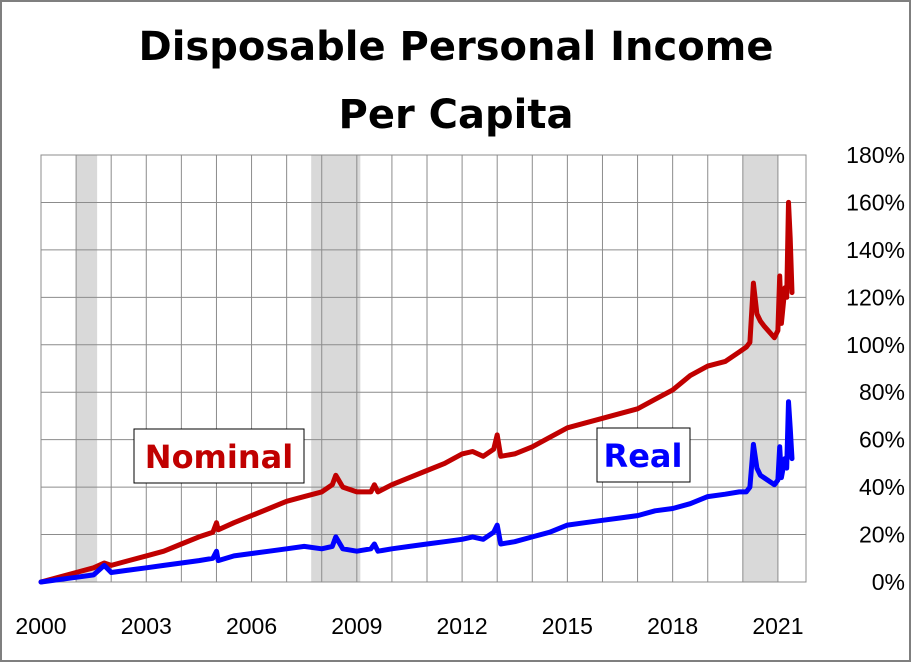  Describe the element at coordinates (875, 345) in the screenshot. I see `y-tick-label: 100%` at that location.